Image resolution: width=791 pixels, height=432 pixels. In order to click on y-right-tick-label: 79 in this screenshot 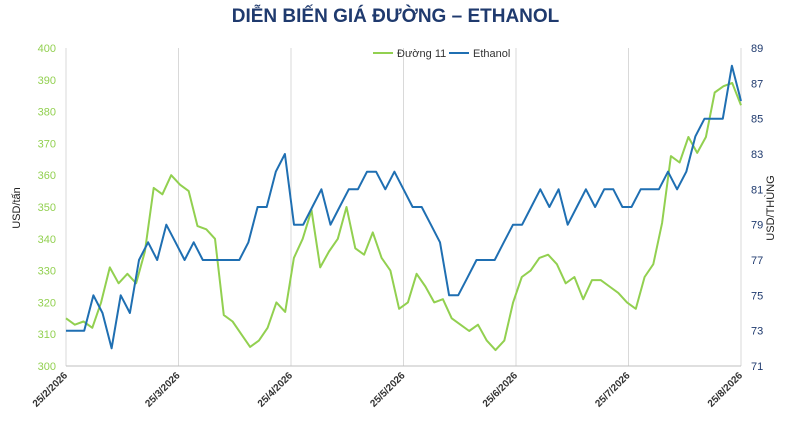, I will do `click(757, 226)`.